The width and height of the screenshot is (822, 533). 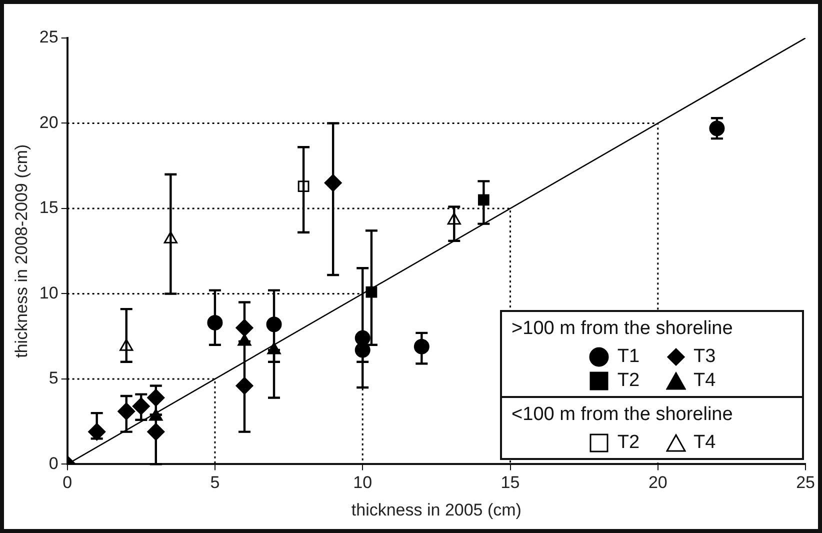 I want to click on y-tick-label: 5, so click(x=53, y=378).